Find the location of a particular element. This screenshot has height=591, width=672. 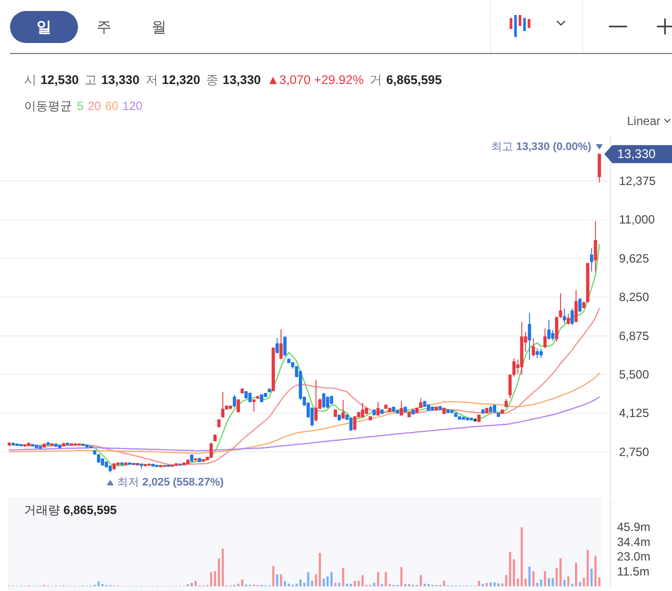

line-series is located at coordinates (304, 424).